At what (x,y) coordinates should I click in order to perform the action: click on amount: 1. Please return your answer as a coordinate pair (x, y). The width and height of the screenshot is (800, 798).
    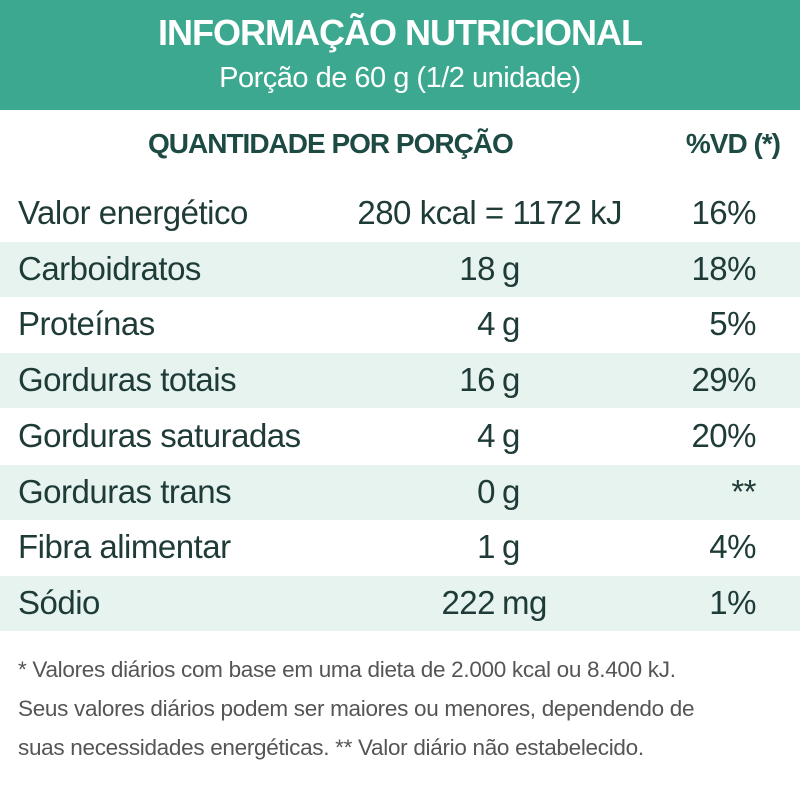
    Looking at the image, I should click on (486, 547).